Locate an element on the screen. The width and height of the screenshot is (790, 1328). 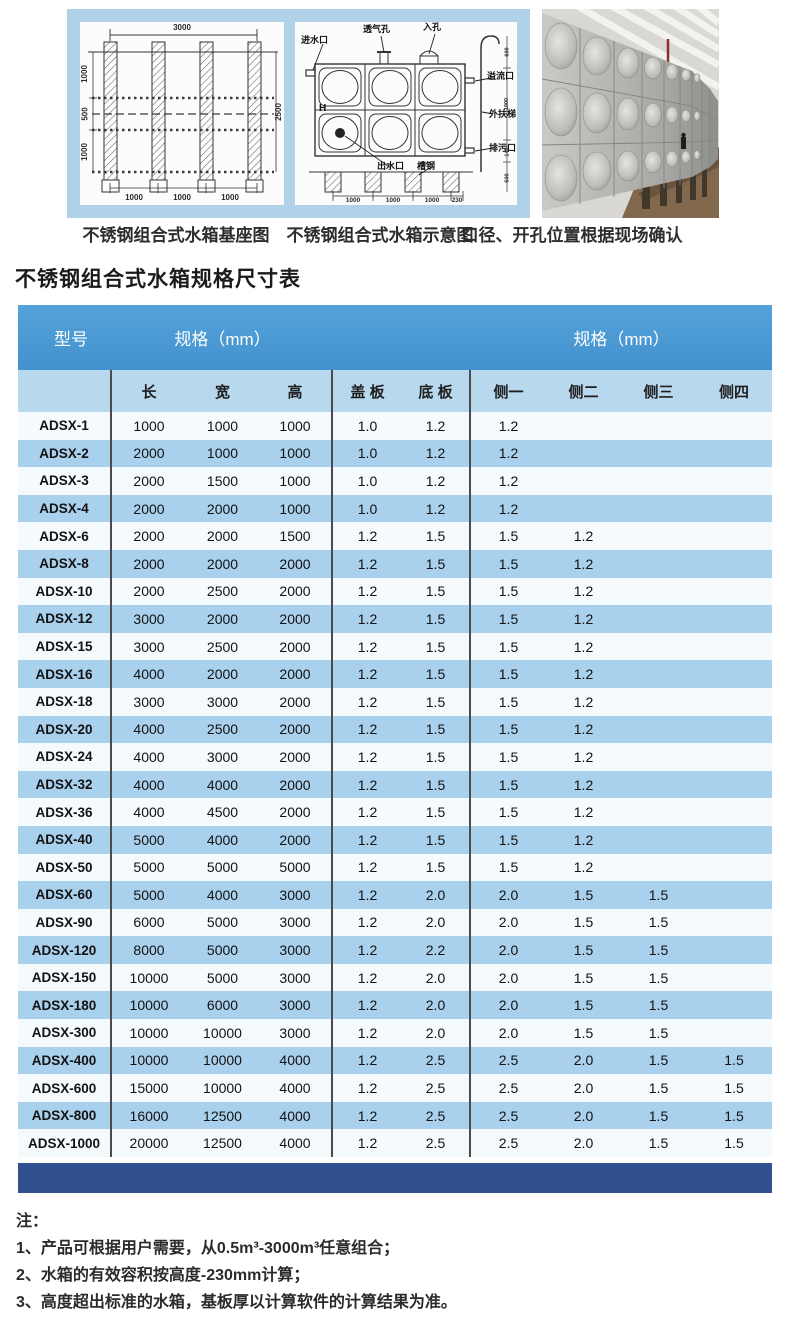
subheader-cover-plate: 盖 板 is located at coordinates (367, 392).